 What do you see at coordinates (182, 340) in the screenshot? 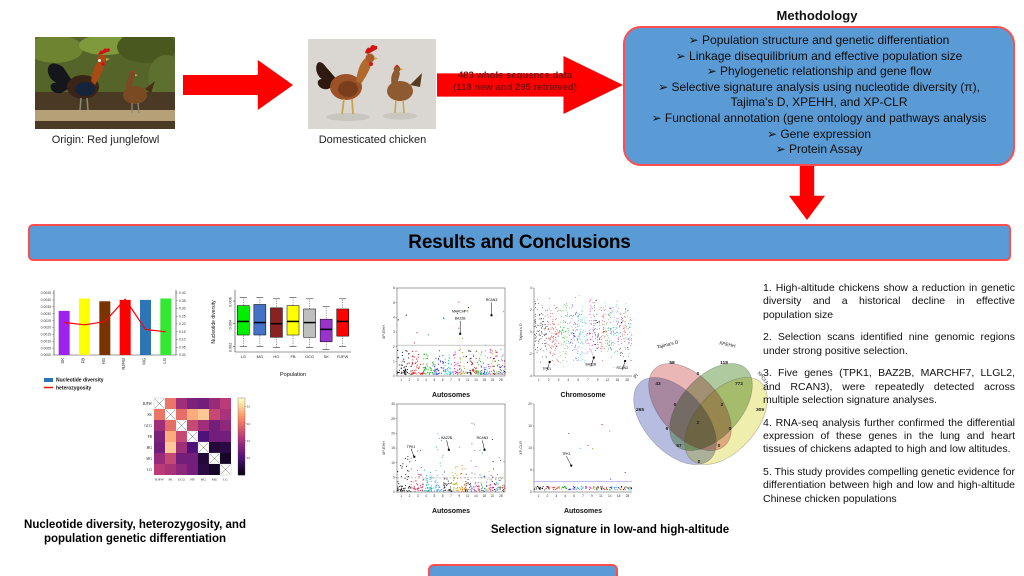
I see `svg-text: 0.10` at bounding box center [182, 340].